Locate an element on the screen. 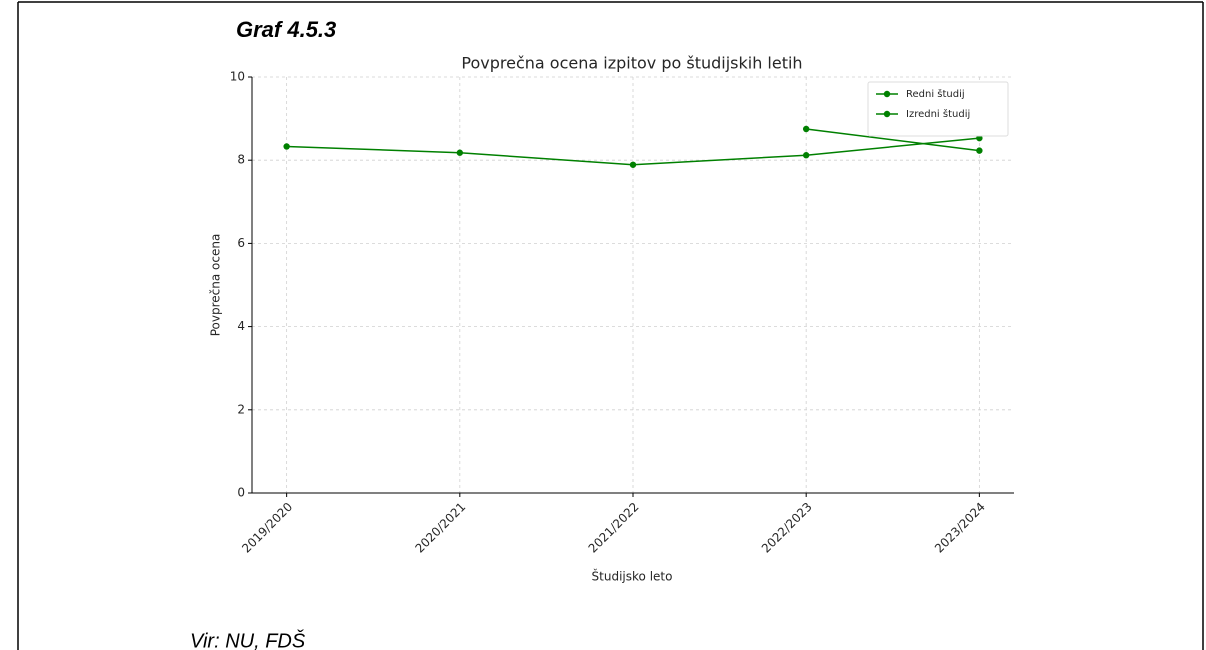 The image size is (1206, 650). x-tick-label: 2021/2022 is located at coordinates (614, 528).